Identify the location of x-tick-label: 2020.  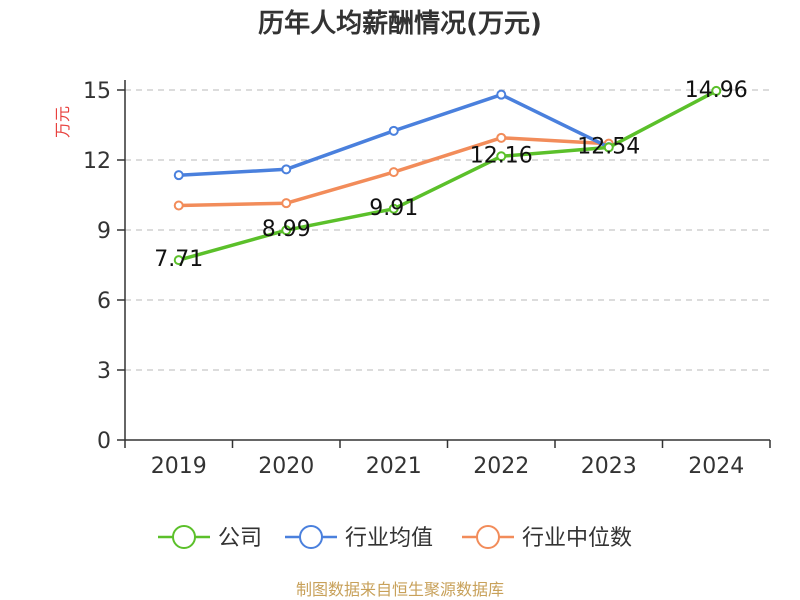
(286, 466).